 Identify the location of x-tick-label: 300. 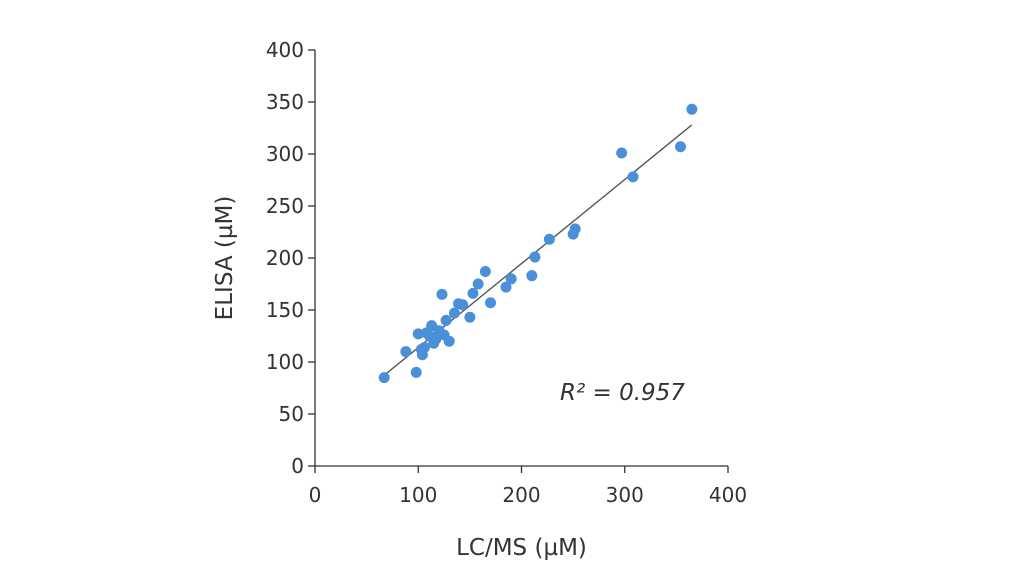
(625, 495).